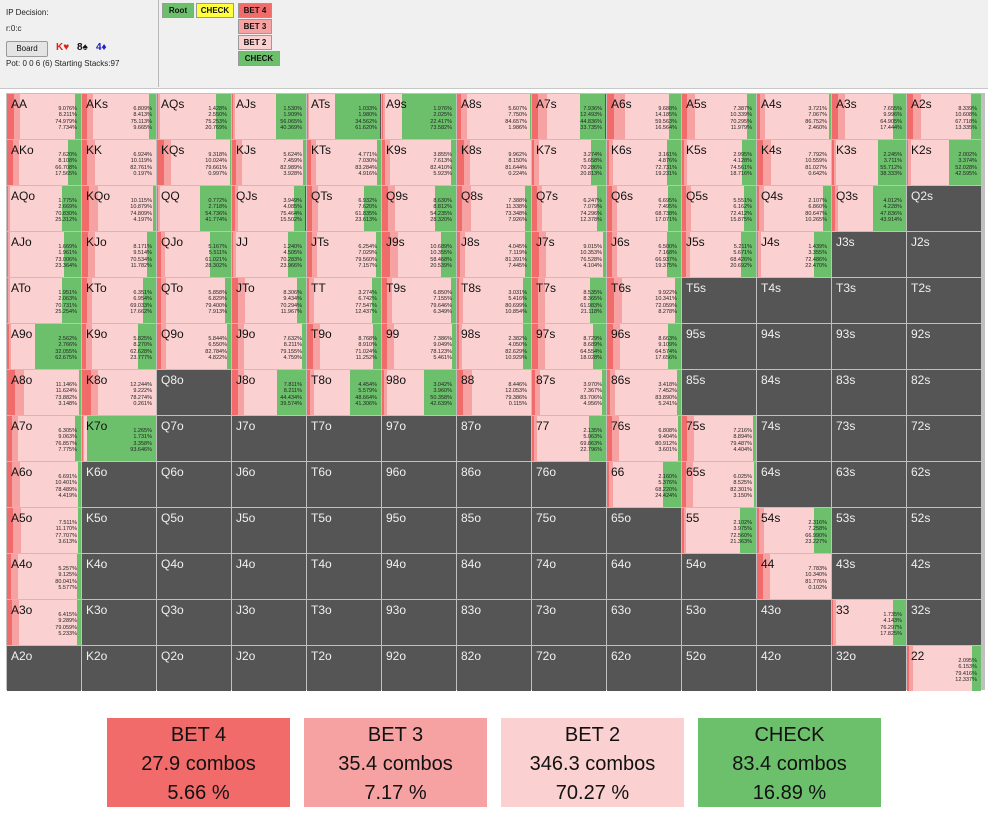 This screenshot has width=988, height=819. What do you see at coordinates (119, 530) in the screenshot?
I see `hand-cell-K5o: K5o` at bounding box center [119, 530].